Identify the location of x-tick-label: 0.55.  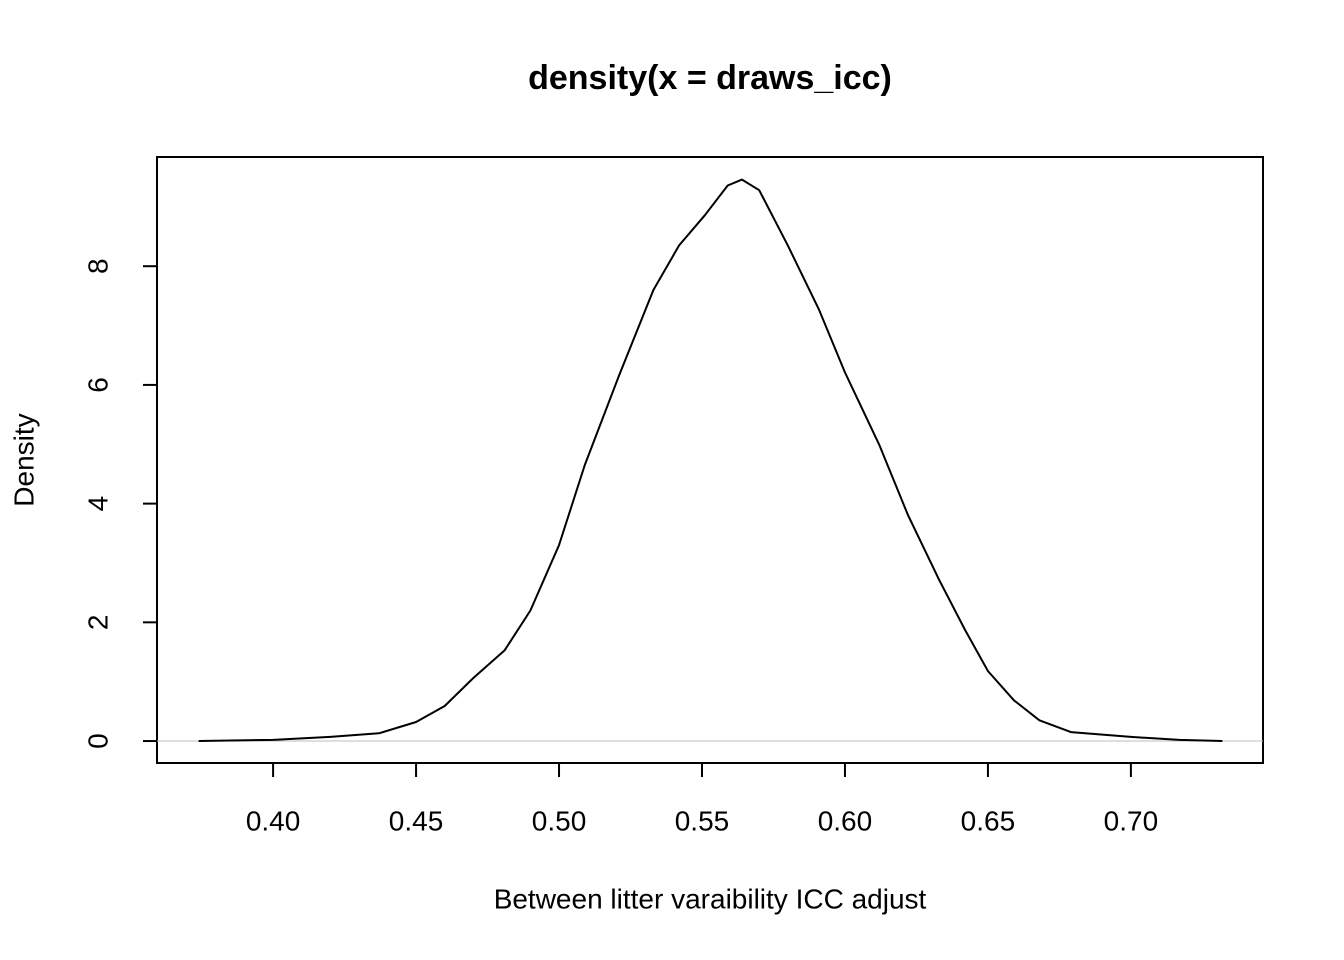
(702, 820).